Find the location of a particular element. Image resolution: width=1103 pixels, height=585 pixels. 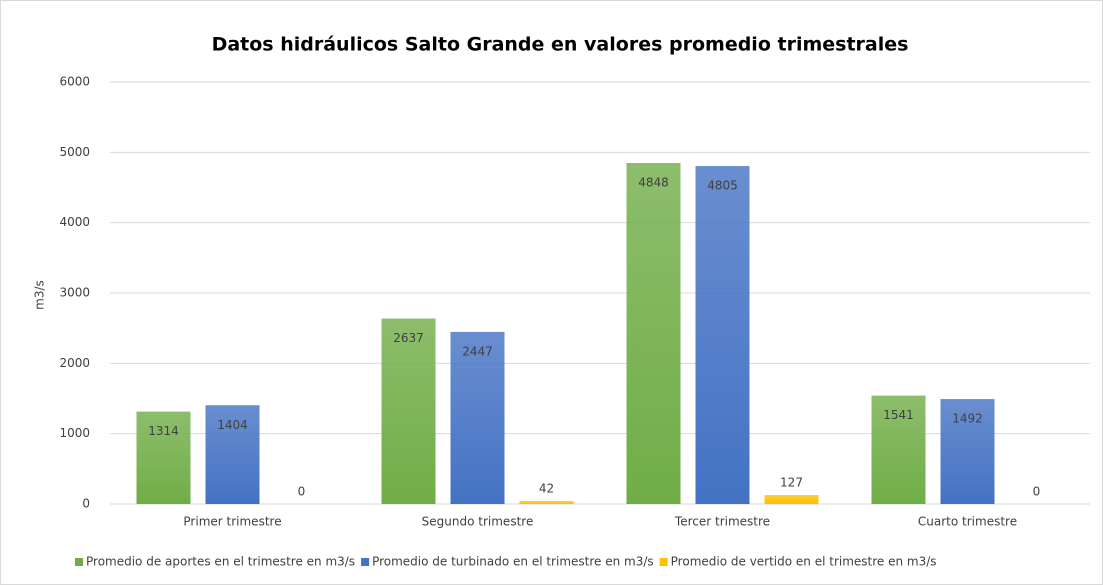

y-tick-label: 4000 is located at coordinates (74, 222).